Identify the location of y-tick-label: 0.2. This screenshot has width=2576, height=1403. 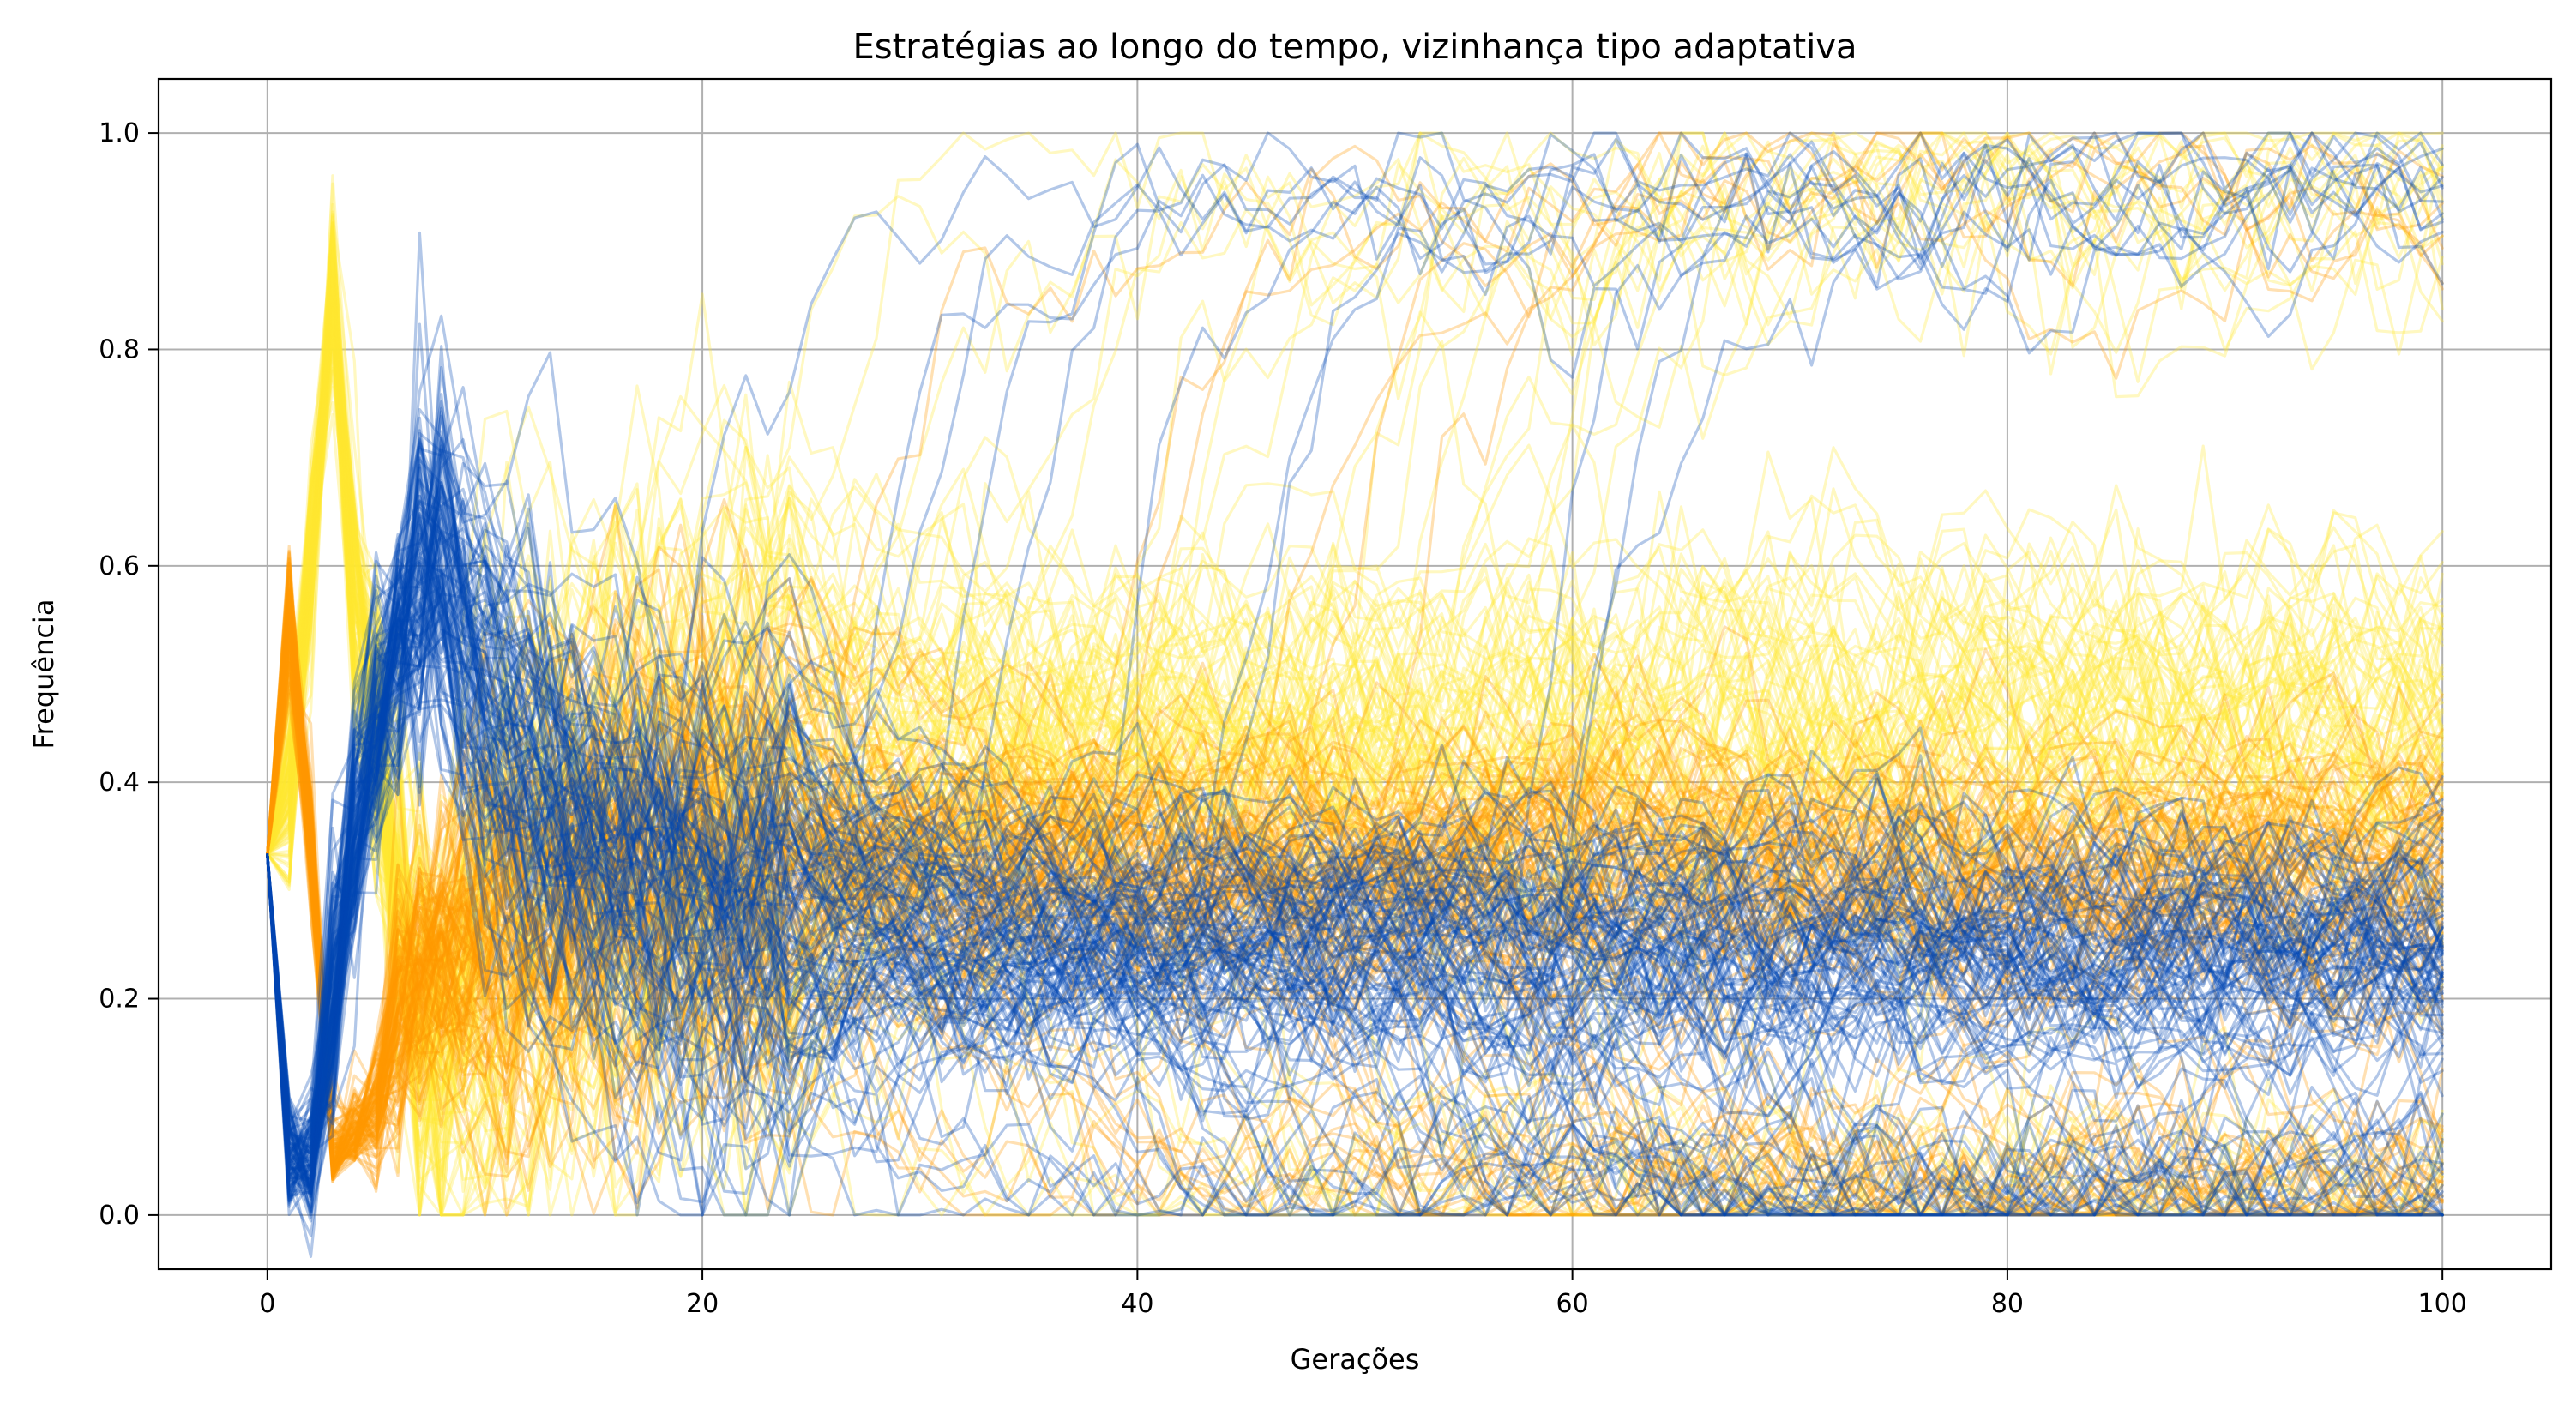
(119, 1000).